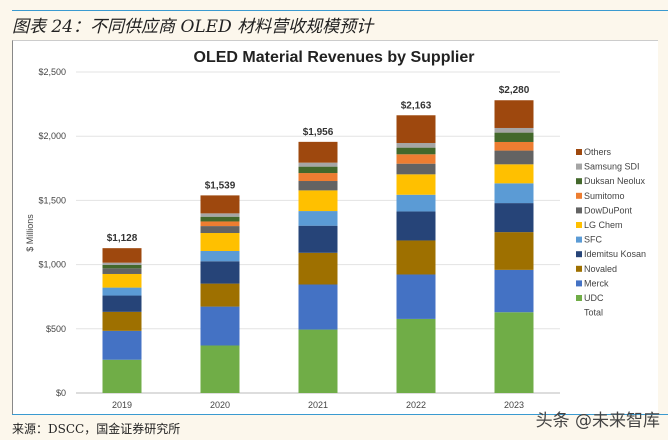 The width and height of the screenshot is (668, 440). Describe the element at coordinates (318, 405) in the screenshot. I see `x-tick-label: 2021` at that location.